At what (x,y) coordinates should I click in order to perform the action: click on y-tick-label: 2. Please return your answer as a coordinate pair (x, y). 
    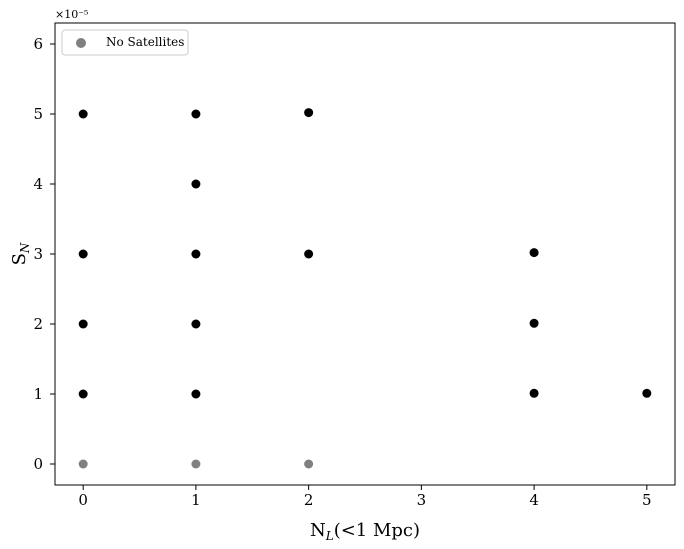
    Looking at the image, I should click on (38, 324).